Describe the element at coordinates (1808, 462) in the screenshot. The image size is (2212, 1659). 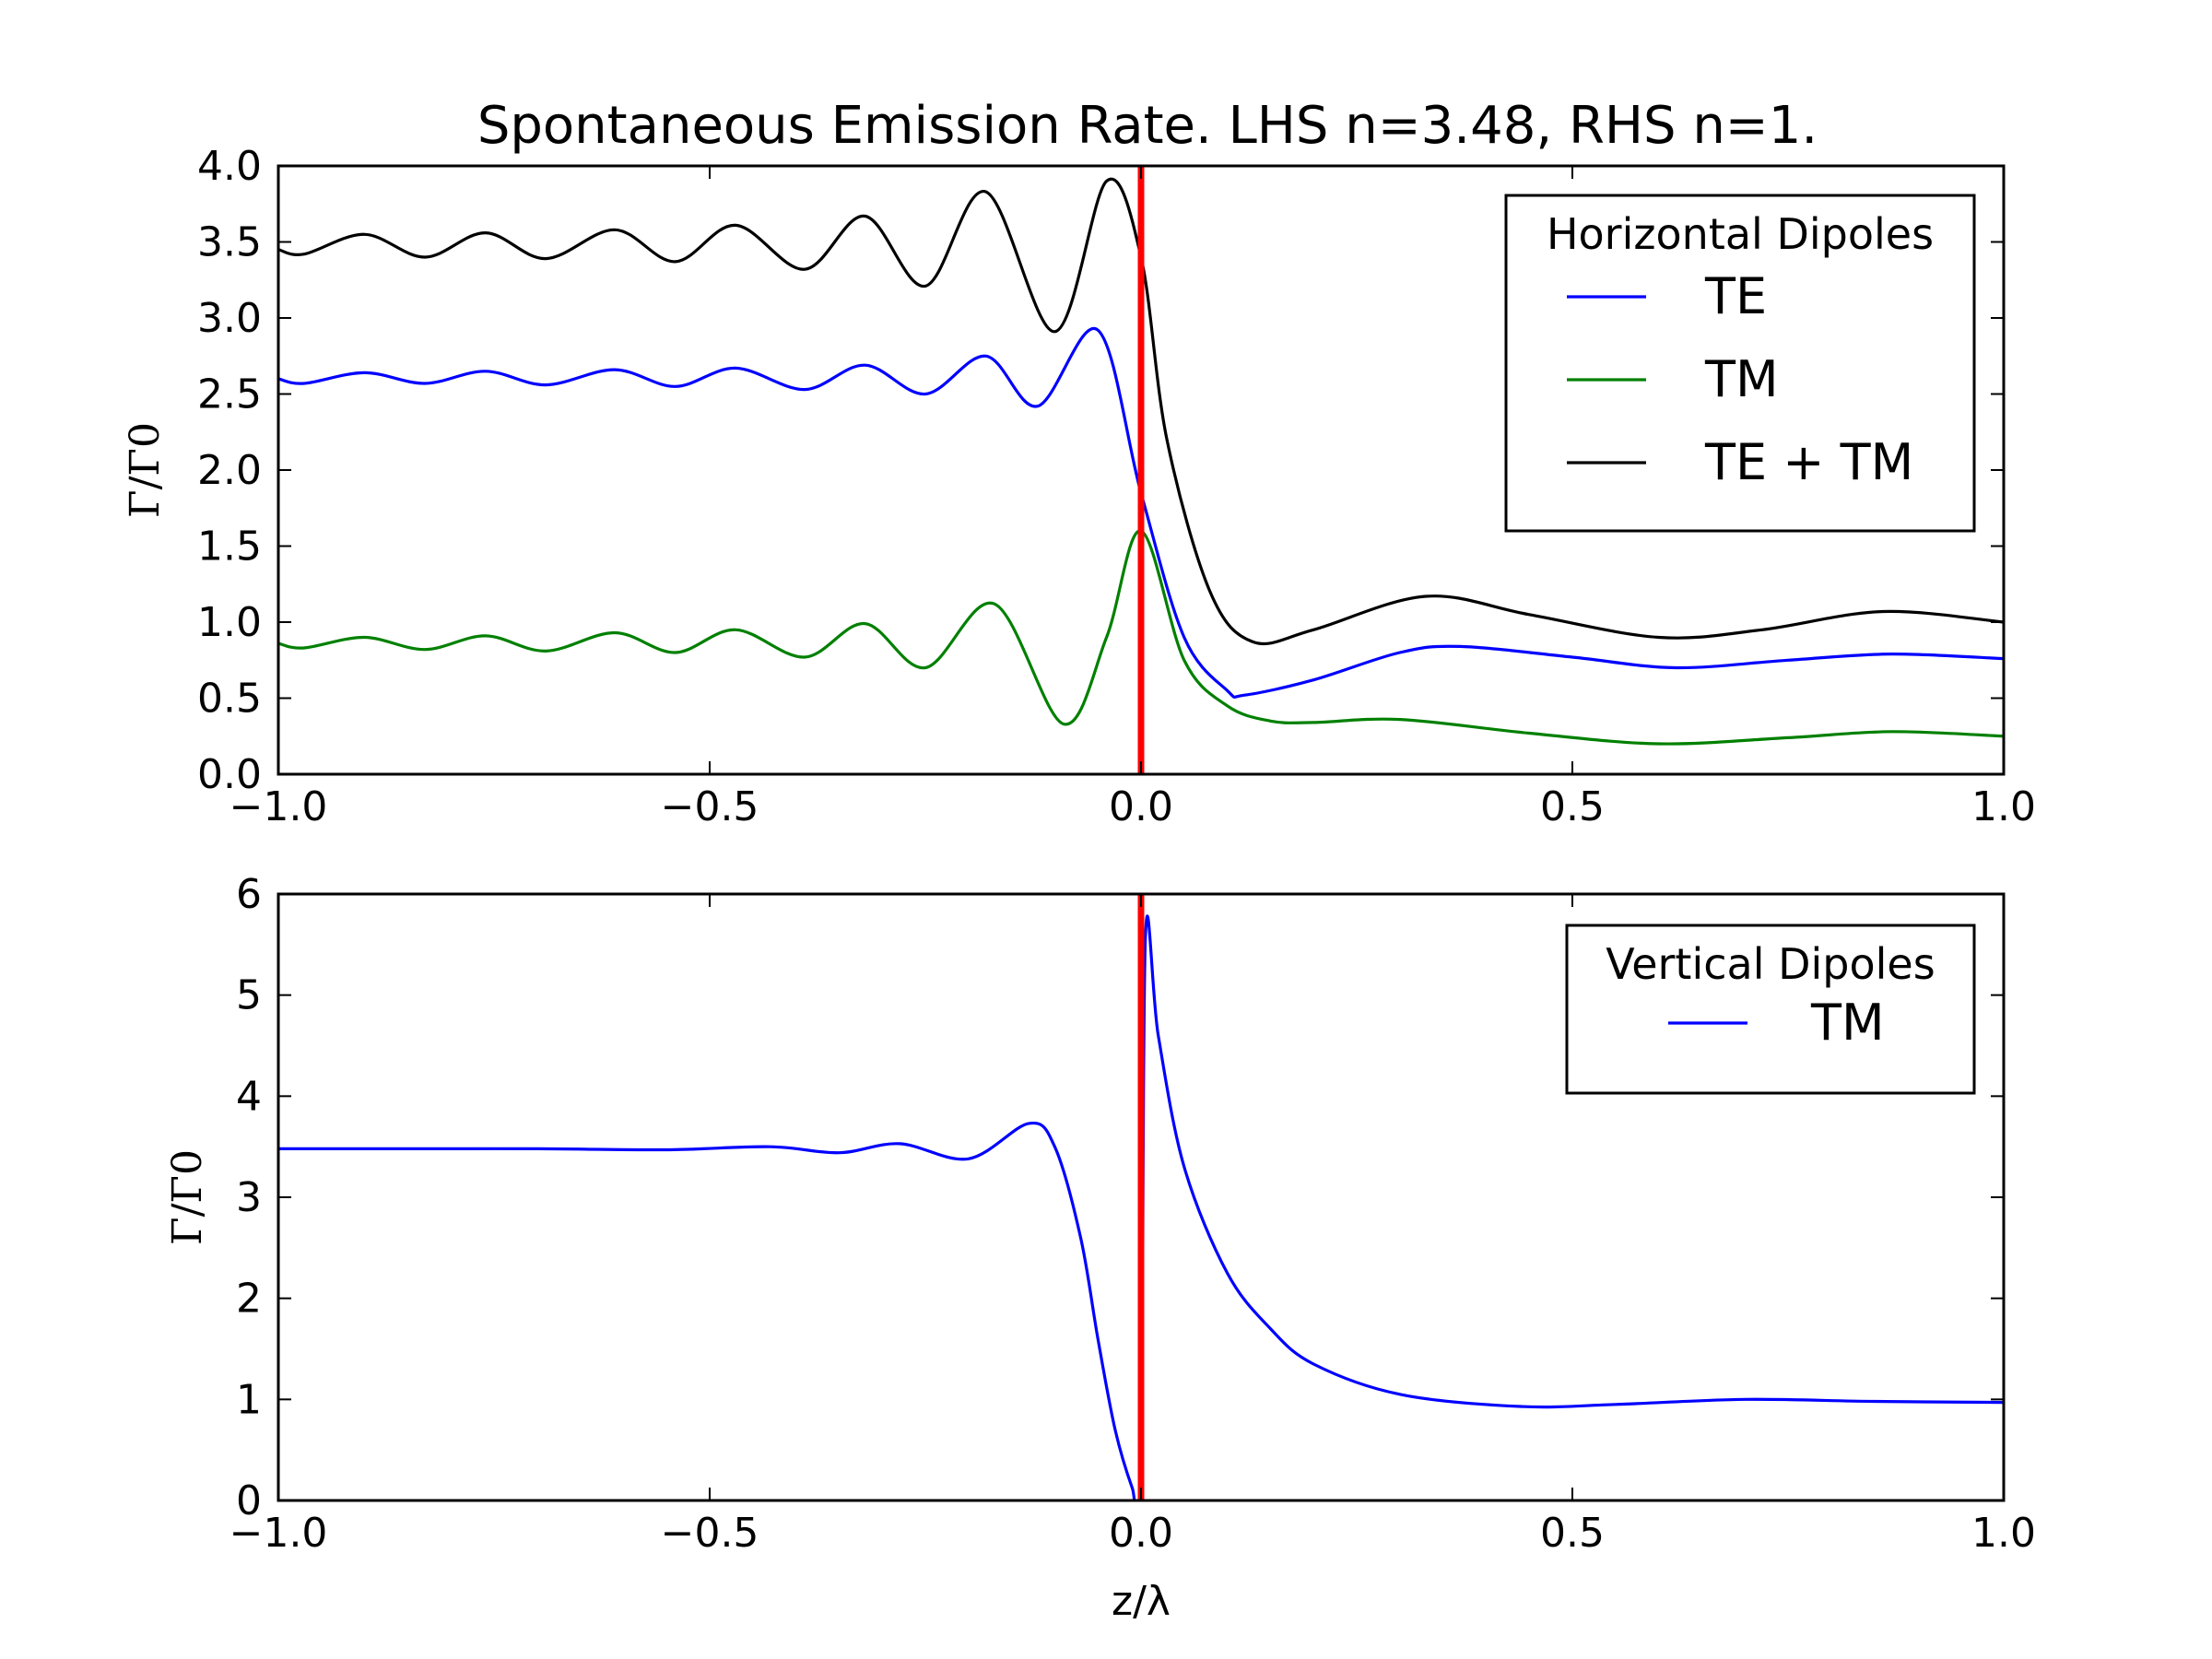
I see `legend-label: TE + TM` at that location.